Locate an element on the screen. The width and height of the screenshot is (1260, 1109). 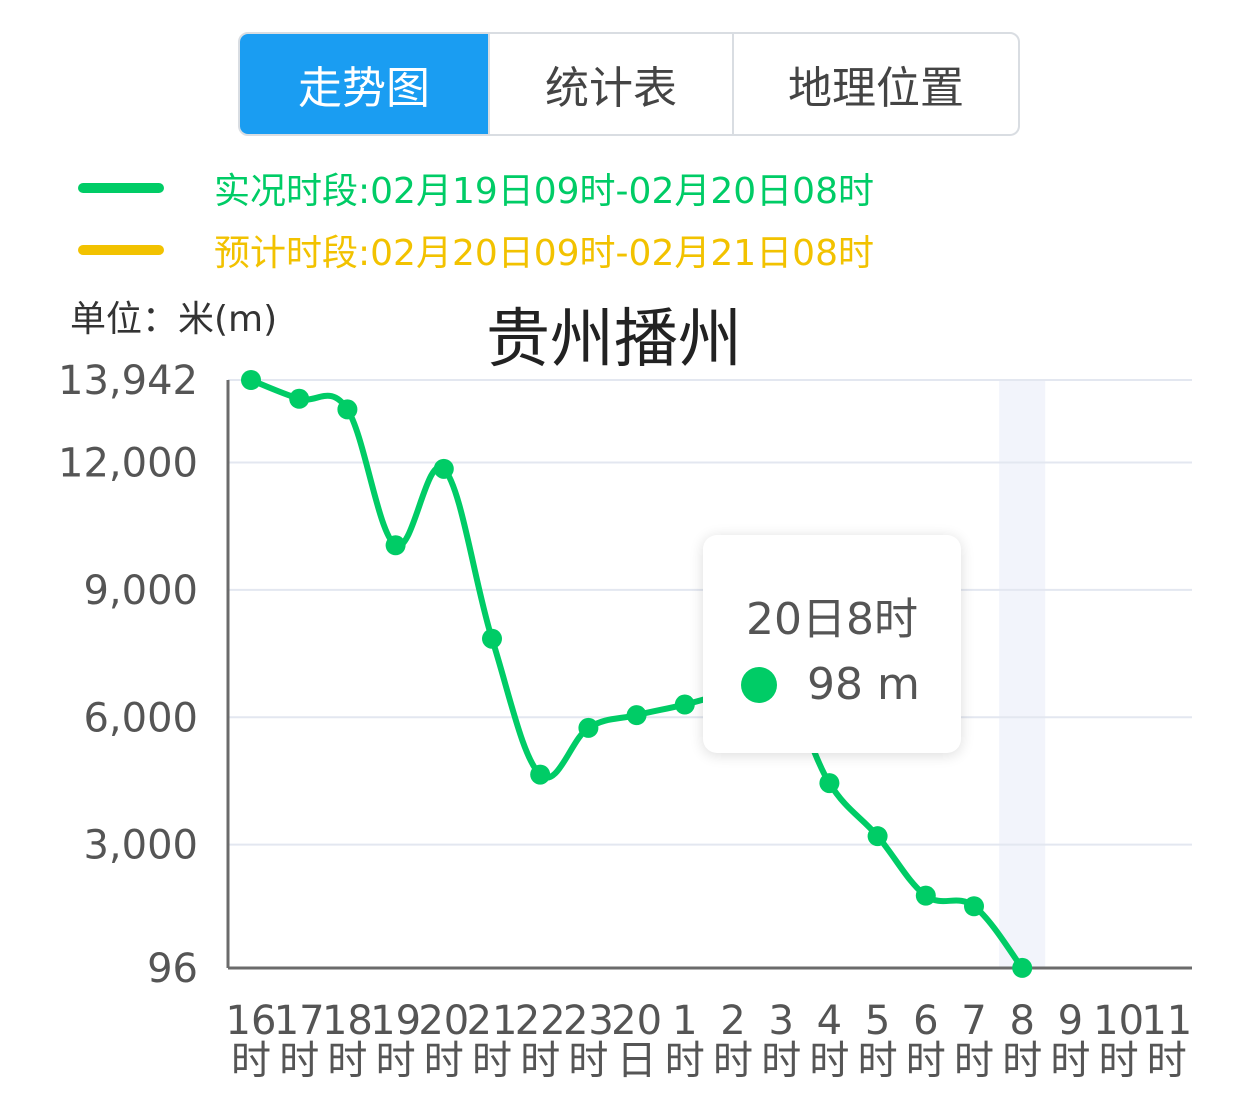
tab-location: 地理位置 is located at coordinates (875, 84).